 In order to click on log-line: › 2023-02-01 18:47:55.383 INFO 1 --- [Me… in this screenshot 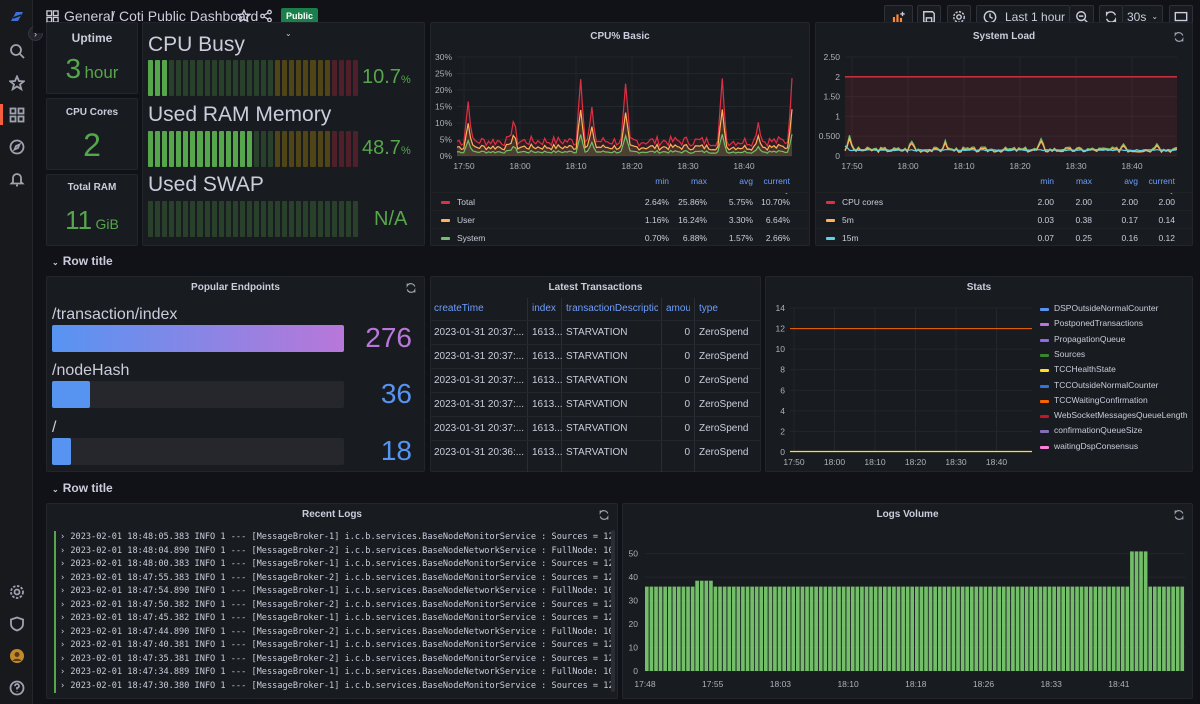, I will do `click(333, 578)`.